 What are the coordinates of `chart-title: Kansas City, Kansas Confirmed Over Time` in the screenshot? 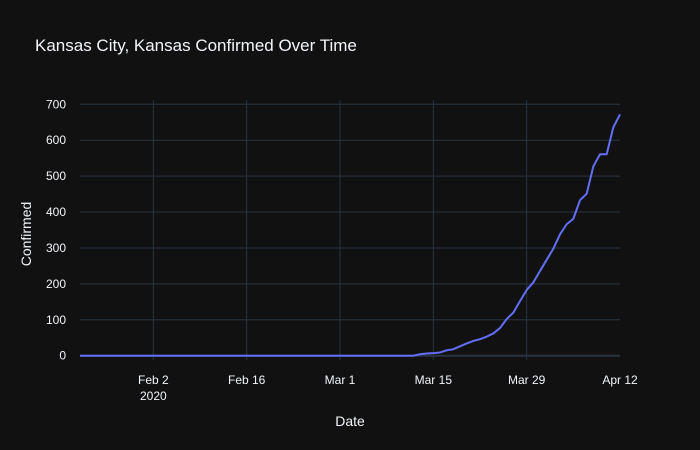 It's located at (196, 45).